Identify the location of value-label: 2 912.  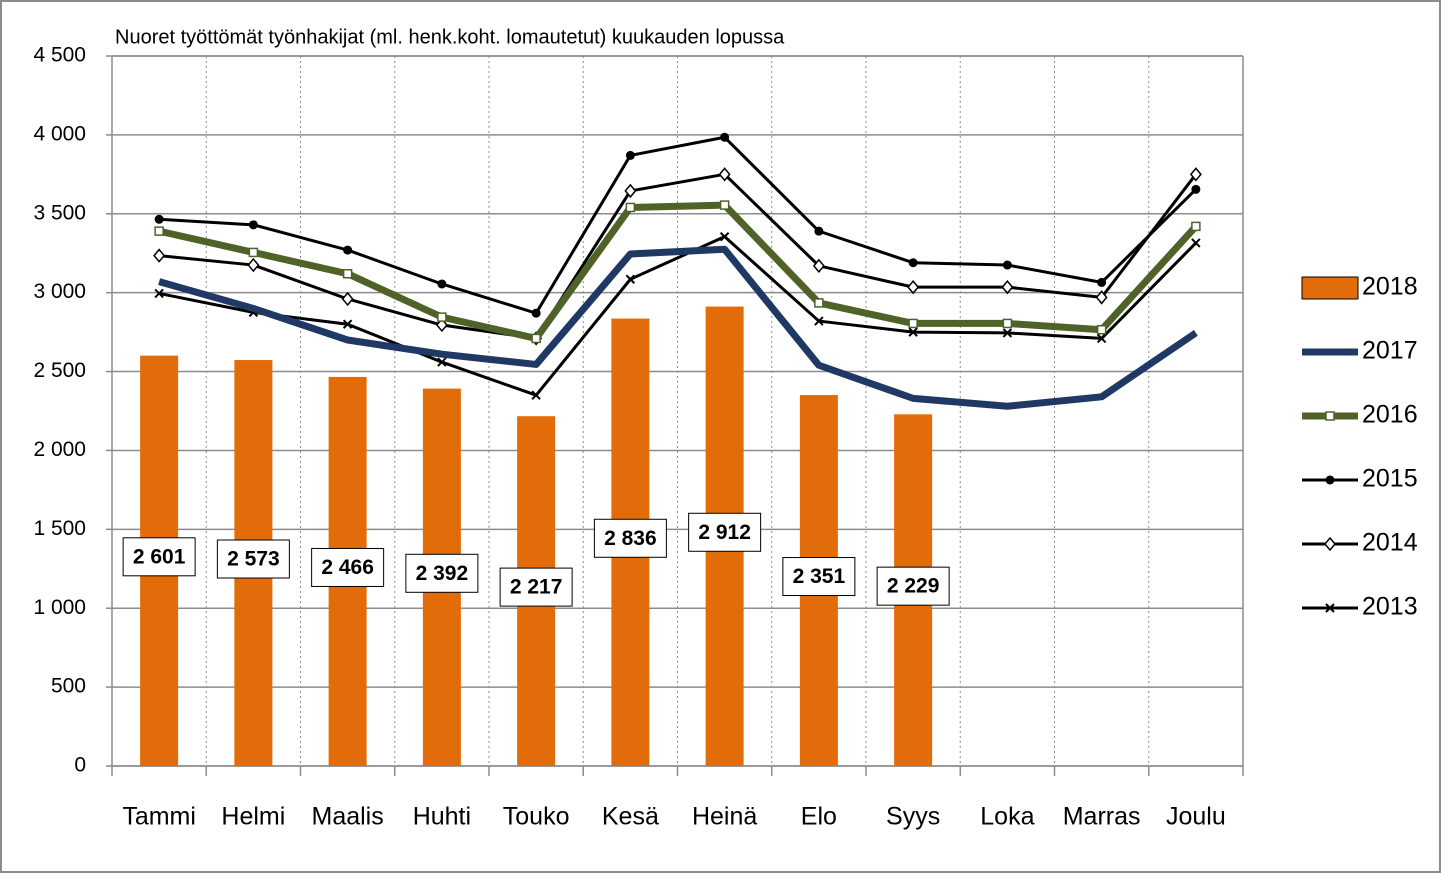
(724, 532).